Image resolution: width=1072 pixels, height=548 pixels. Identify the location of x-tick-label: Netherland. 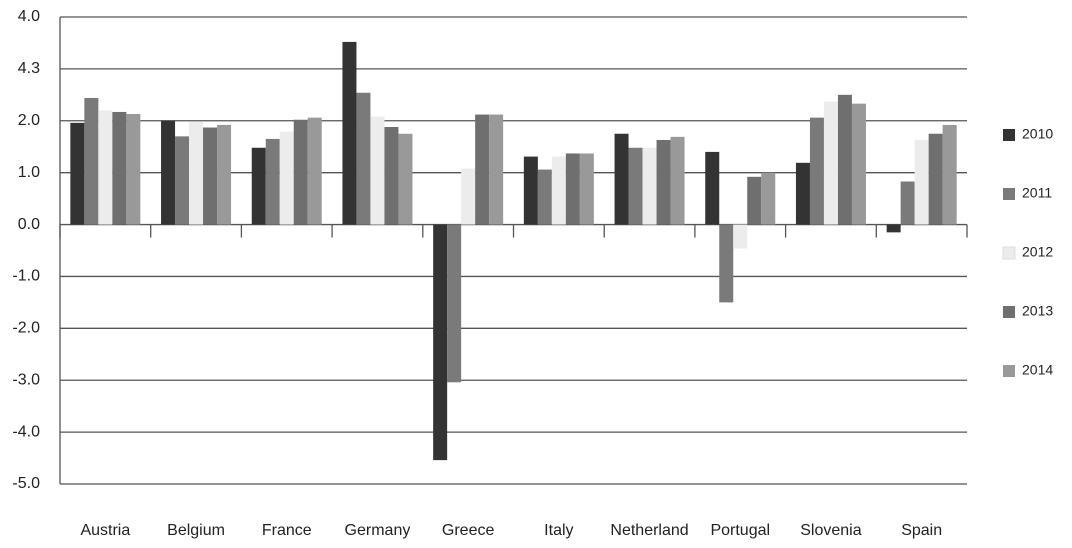
(649, 530).